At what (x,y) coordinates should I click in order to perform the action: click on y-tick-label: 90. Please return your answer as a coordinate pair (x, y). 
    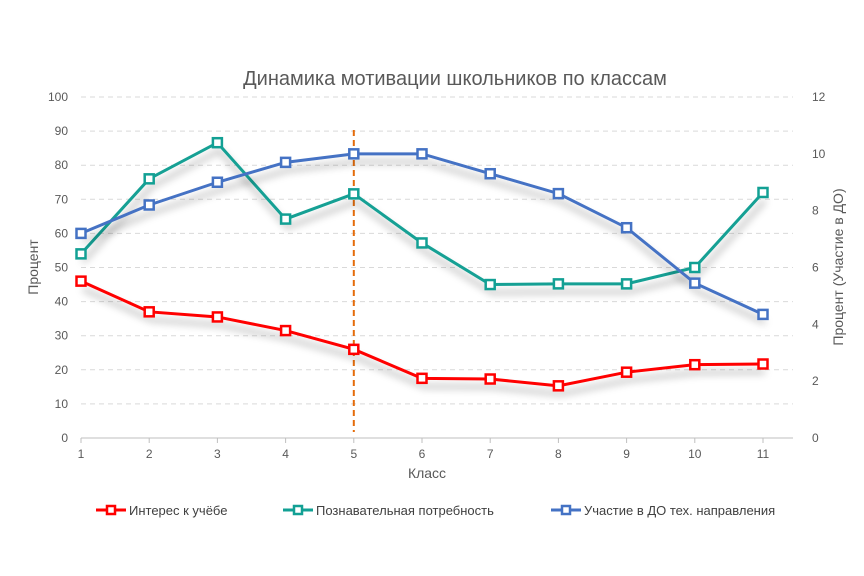
    Looking at the image, I should click on (62, 131).